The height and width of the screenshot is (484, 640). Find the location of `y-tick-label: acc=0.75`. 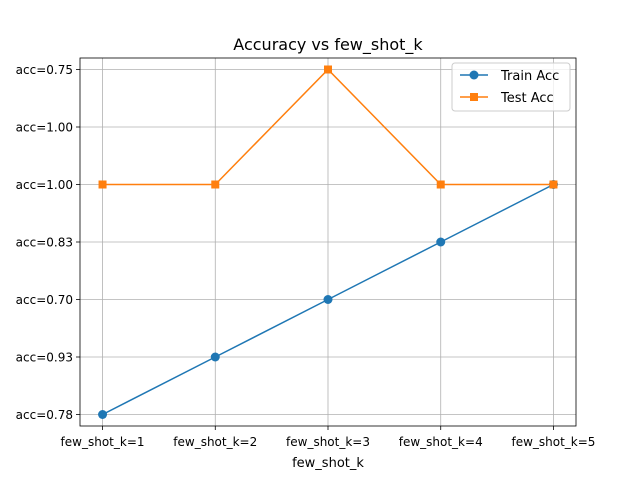

y-tick-label: acc=0.75 is located at coordinates (44, 70).